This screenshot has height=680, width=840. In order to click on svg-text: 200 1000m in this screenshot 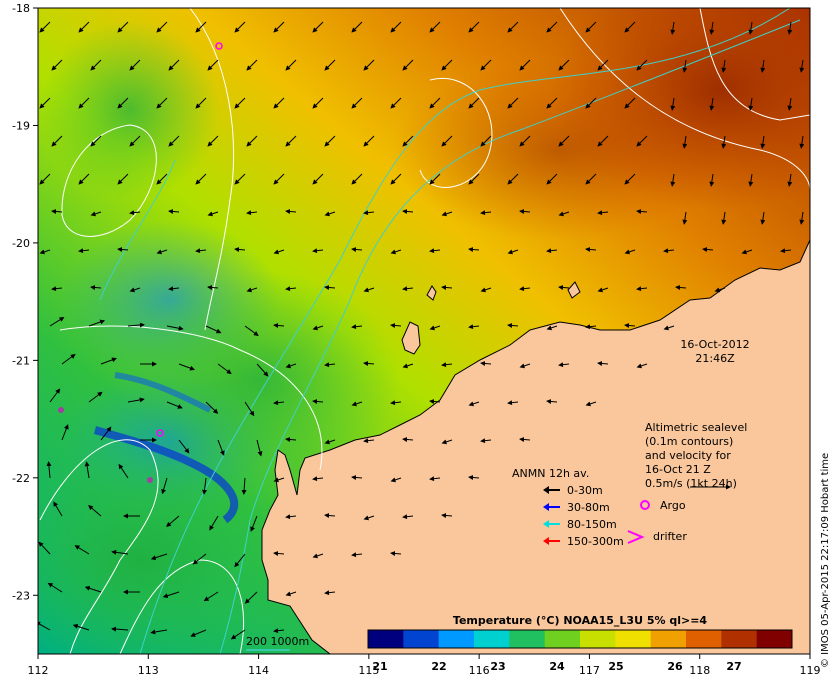, I will do `click(277, 641)`.